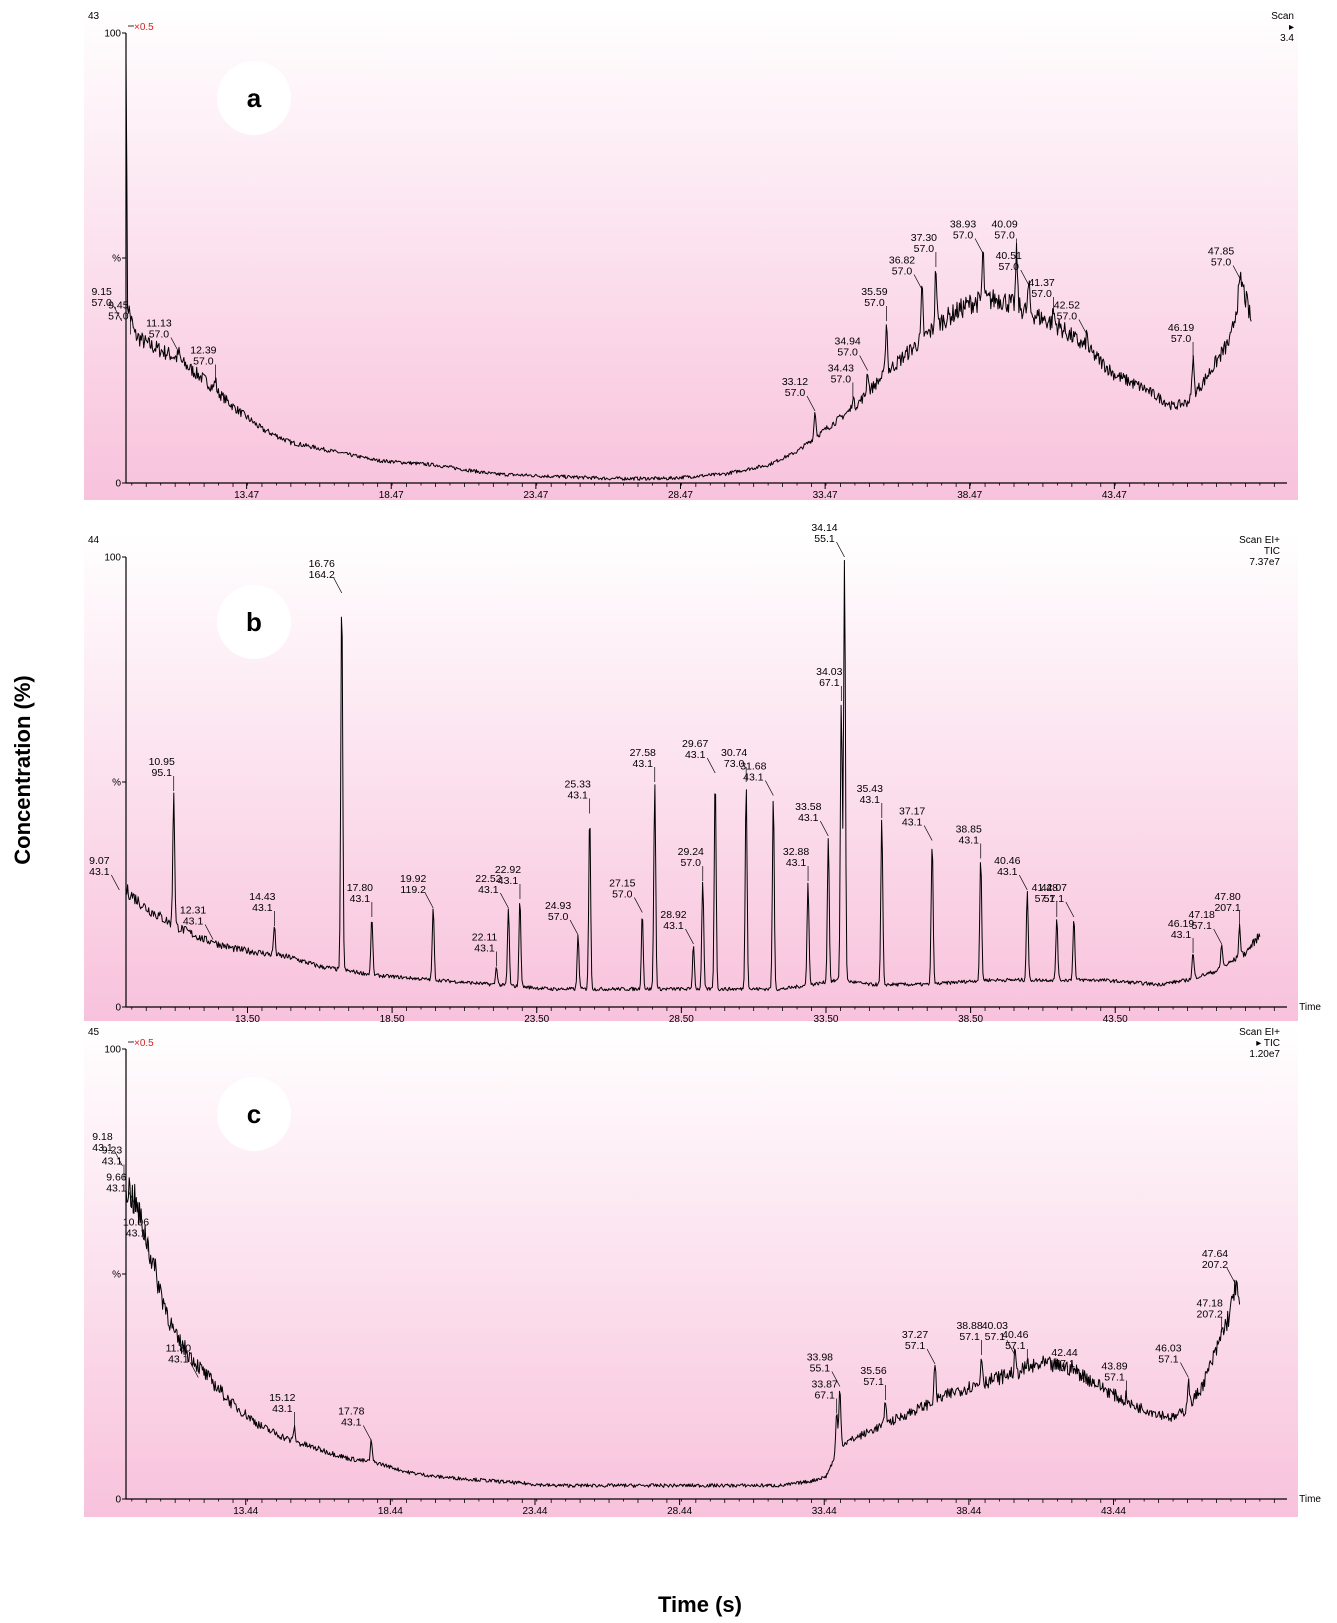 This screenshot has height=1623, width=1337. Describe the element at coordinates (643, 758) in the screenshot. I see `peak-label: 27.58 43.1` at that location.